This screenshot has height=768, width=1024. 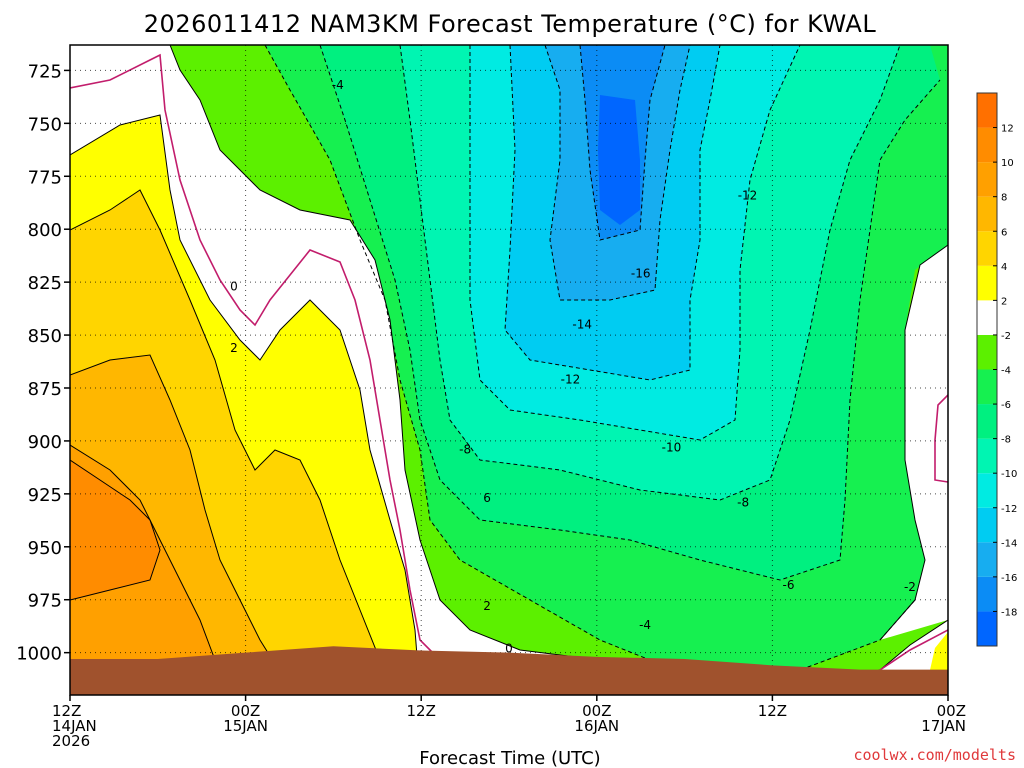 I want to click on contour-label: -14, so click(x=582, y=324).